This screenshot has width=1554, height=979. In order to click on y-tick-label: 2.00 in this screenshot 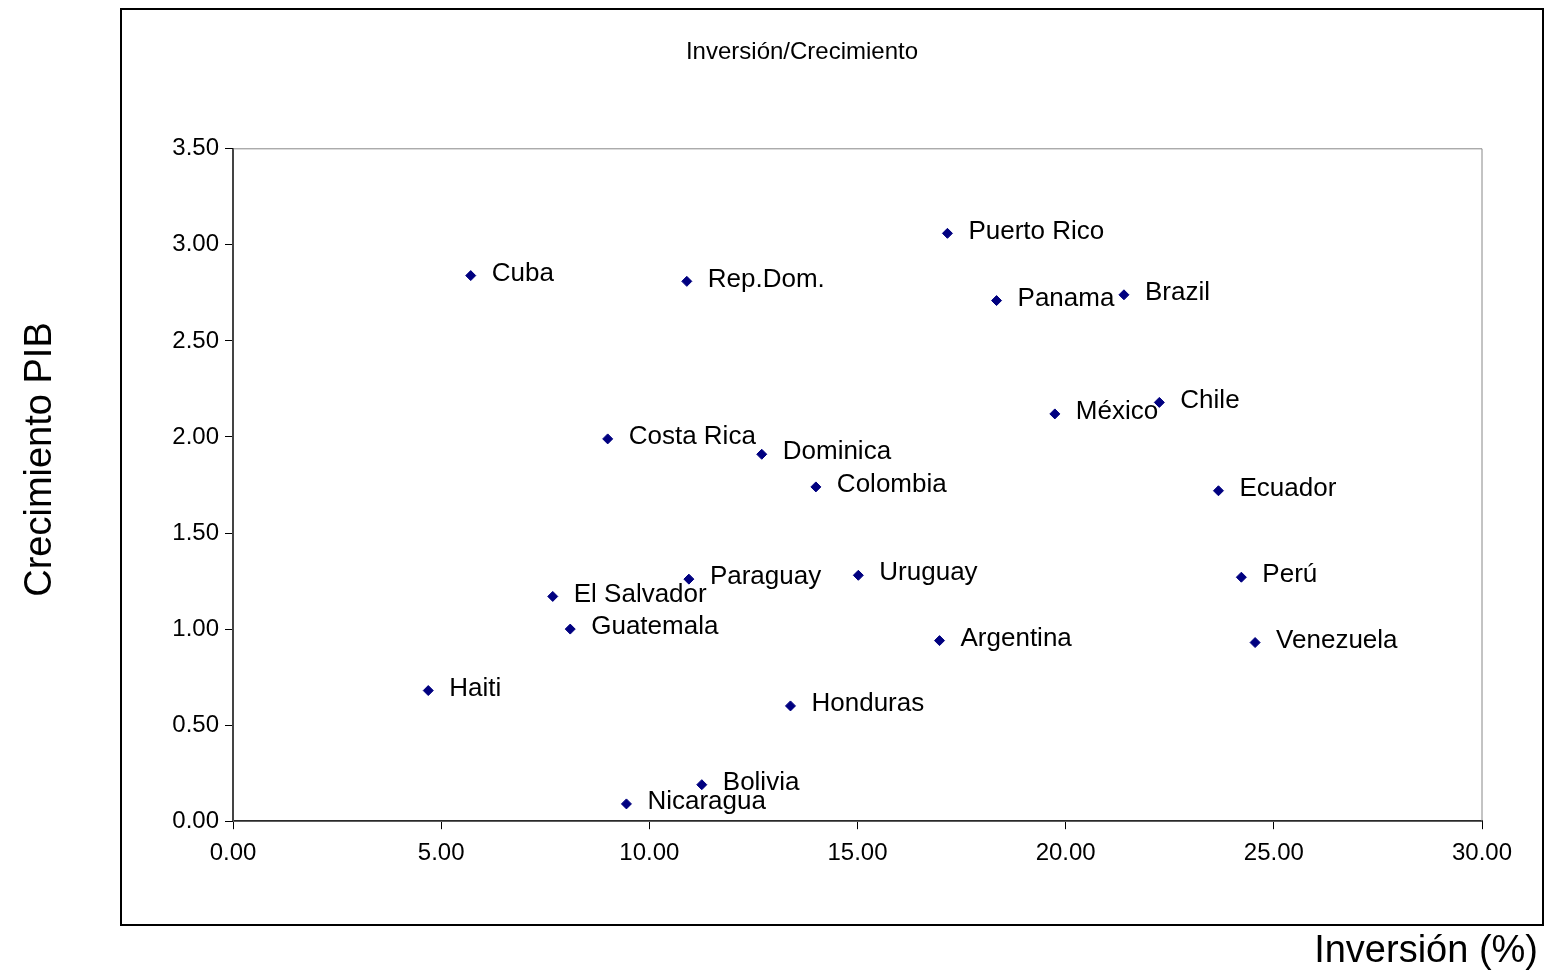, I will do `click(195, 435)`.